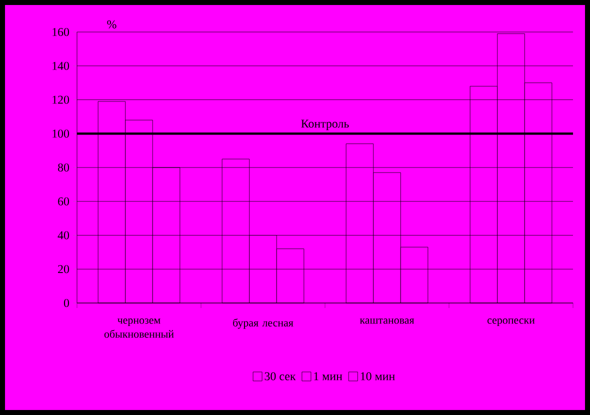 This screenshot has width=590, height=415. Describe the element at coordinates (511, 322) in the screenshot. I see `x-tick-label: серопески` at that location.